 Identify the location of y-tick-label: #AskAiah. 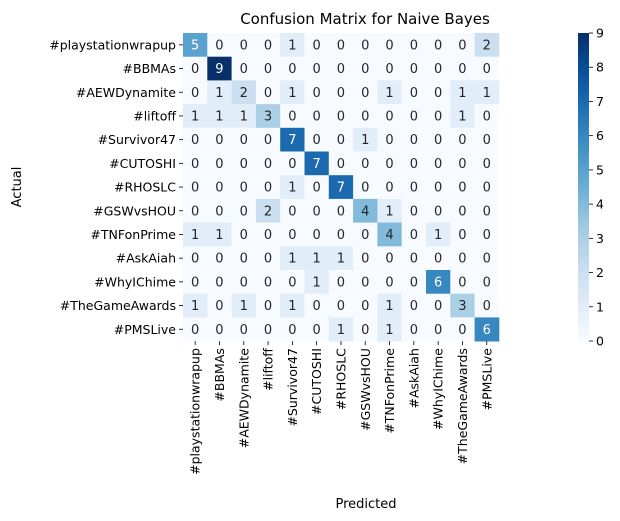
(146, 258).